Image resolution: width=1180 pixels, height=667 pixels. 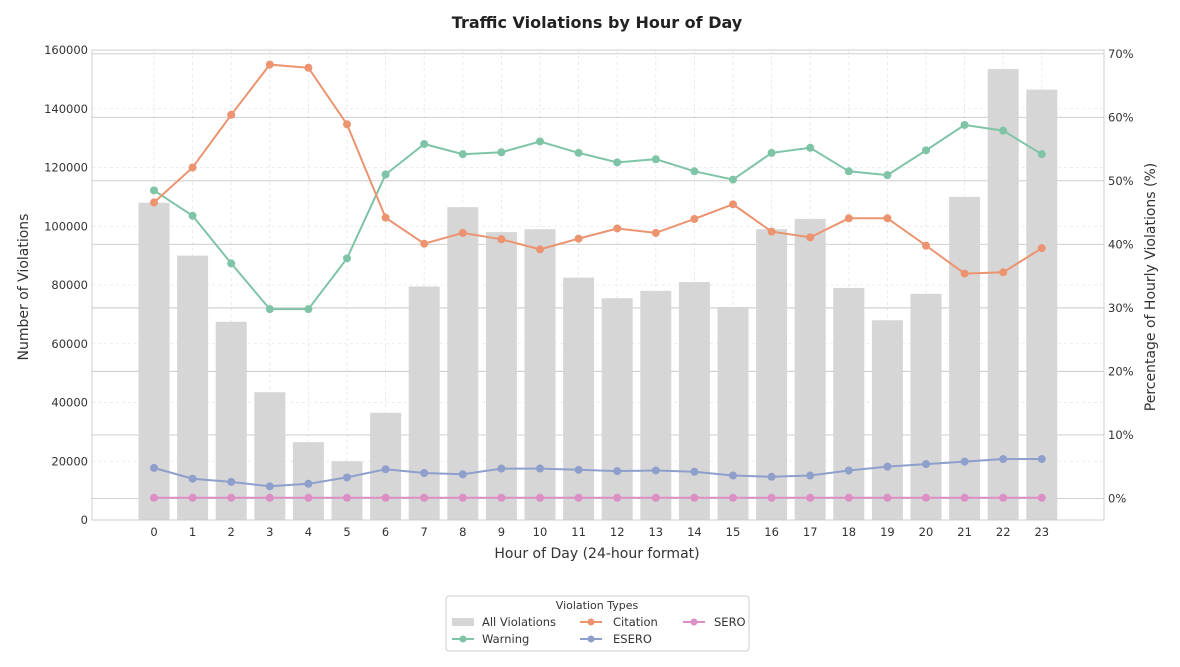 What do you see at coordinates (596, 554) in the screenshot?
I see `x-axis-label: Hour of Day (24-hour format)` at bounding box center [596, 554].